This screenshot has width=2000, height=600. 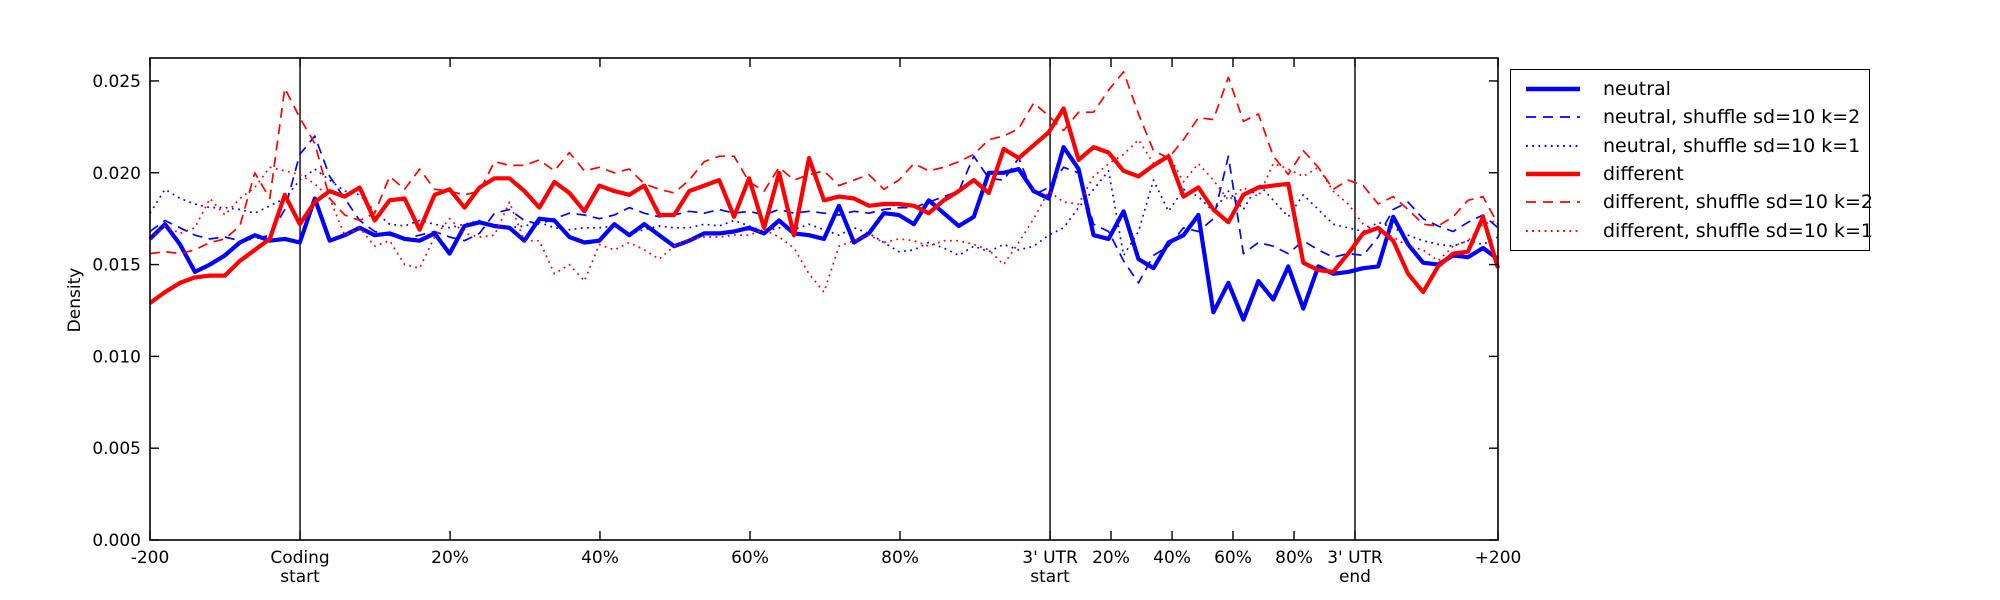 What do you see at coordinates (116, 541) in the screenshot?
I see `y-tick-label: 0.000` at bounding box center [116, 541].